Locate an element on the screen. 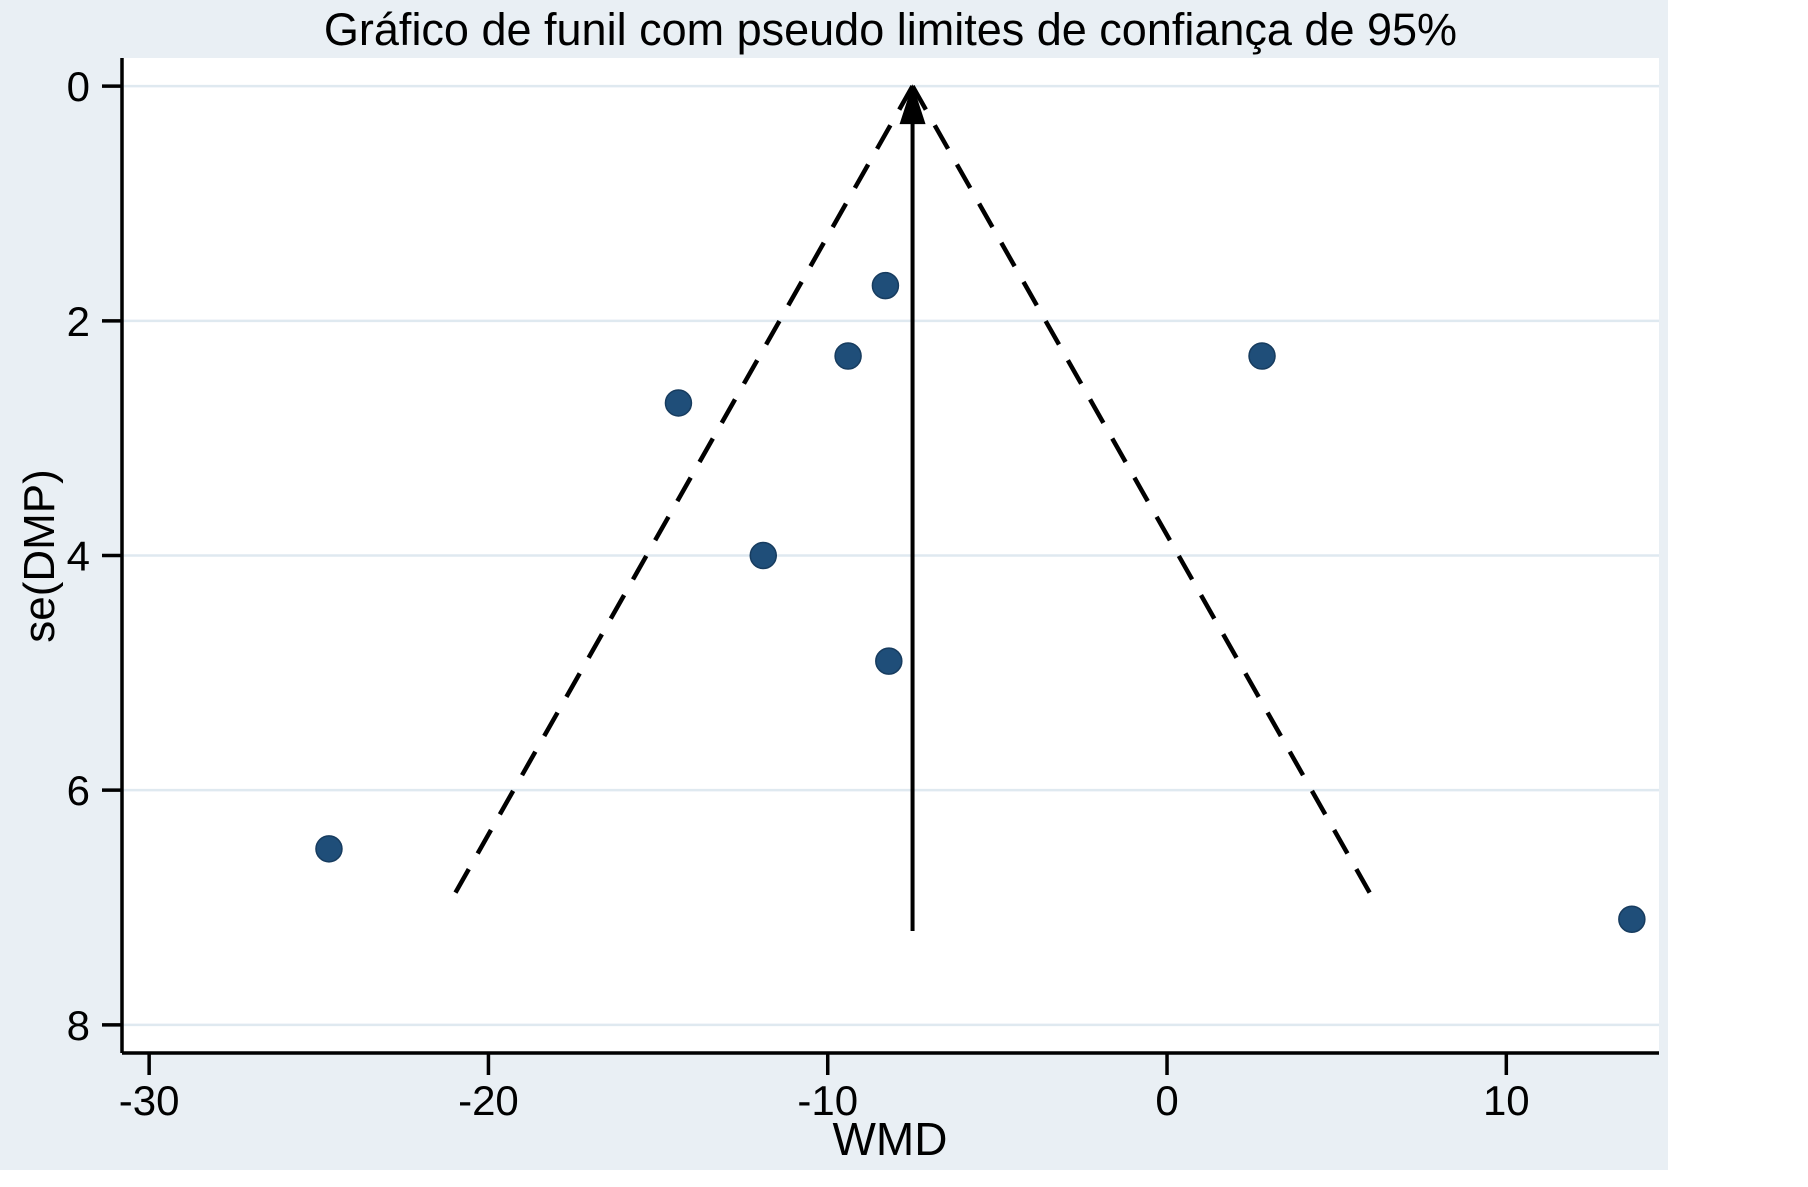 The image size is (1808, 1187). x-tick-label: -10 is located at coordinates (827, 1100).